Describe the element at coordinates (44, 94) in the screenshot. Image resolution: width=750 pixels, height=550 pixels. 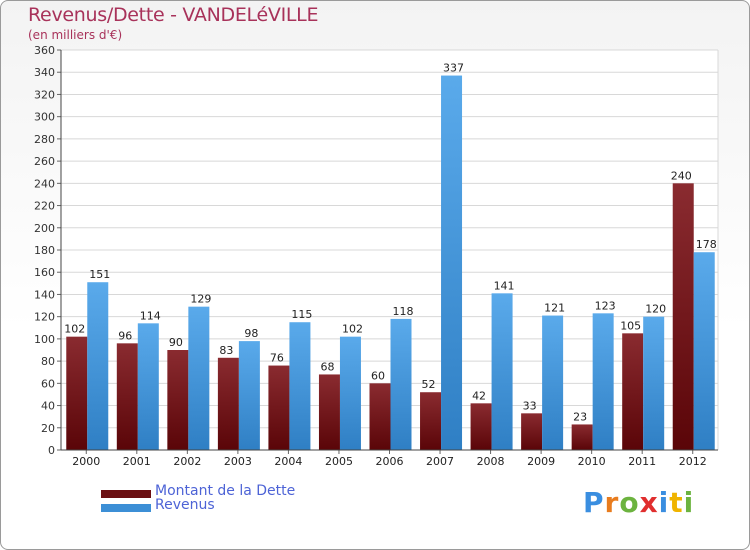
I see `y-tick-label: 320` at that location.